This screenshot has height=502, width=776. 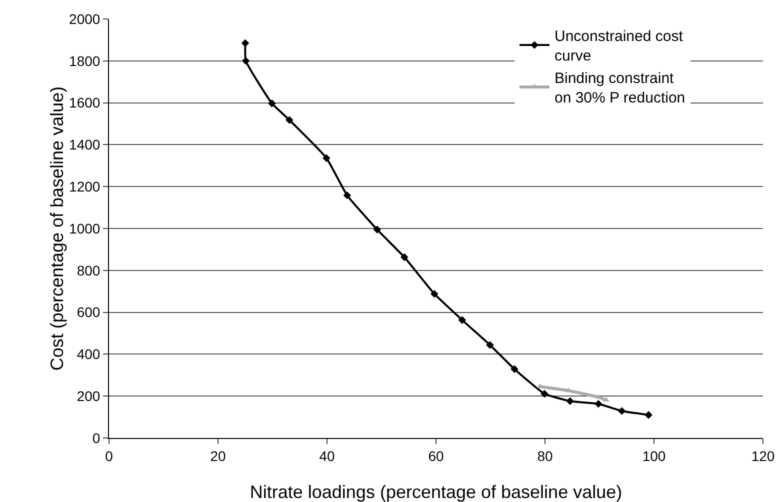 I want to click on legend-label: Unconstrained cost curve, so click(x=619, y=46).